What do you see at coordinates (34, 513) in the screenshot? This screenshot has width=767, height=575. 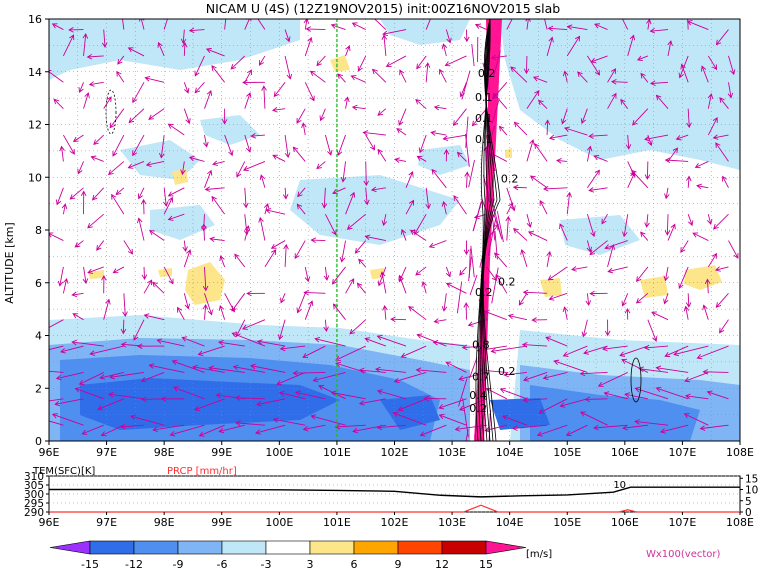 I see `surface-left-tick-label: 290` at bounding box center [34, 513].